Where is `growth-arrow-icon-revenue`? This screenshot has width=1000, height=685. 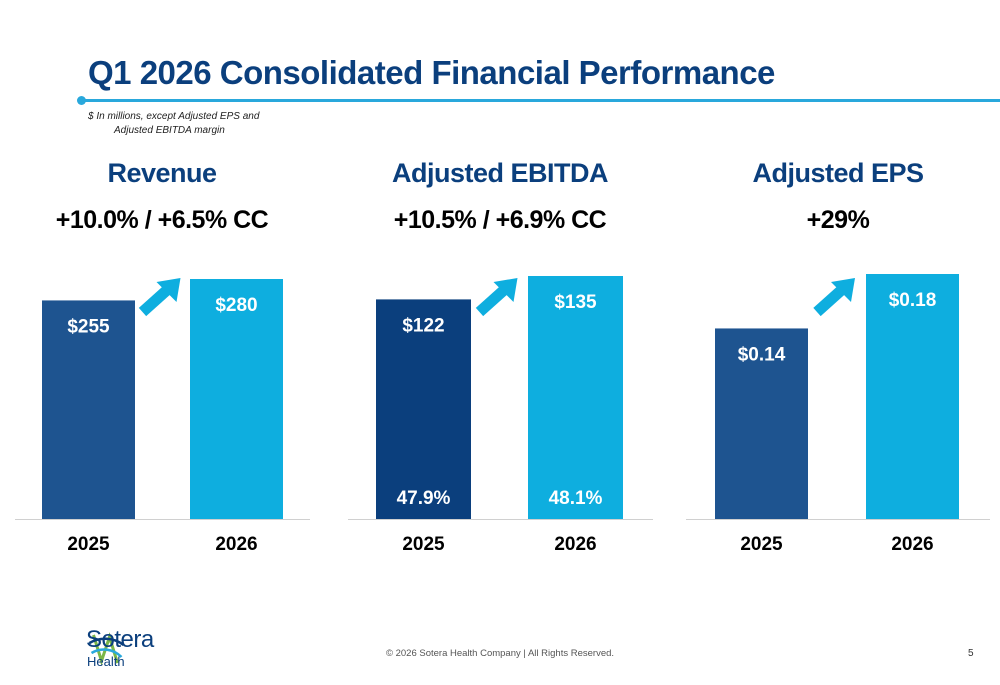 growth-arrow-icon-revenue is located at coordinates (159, 297).